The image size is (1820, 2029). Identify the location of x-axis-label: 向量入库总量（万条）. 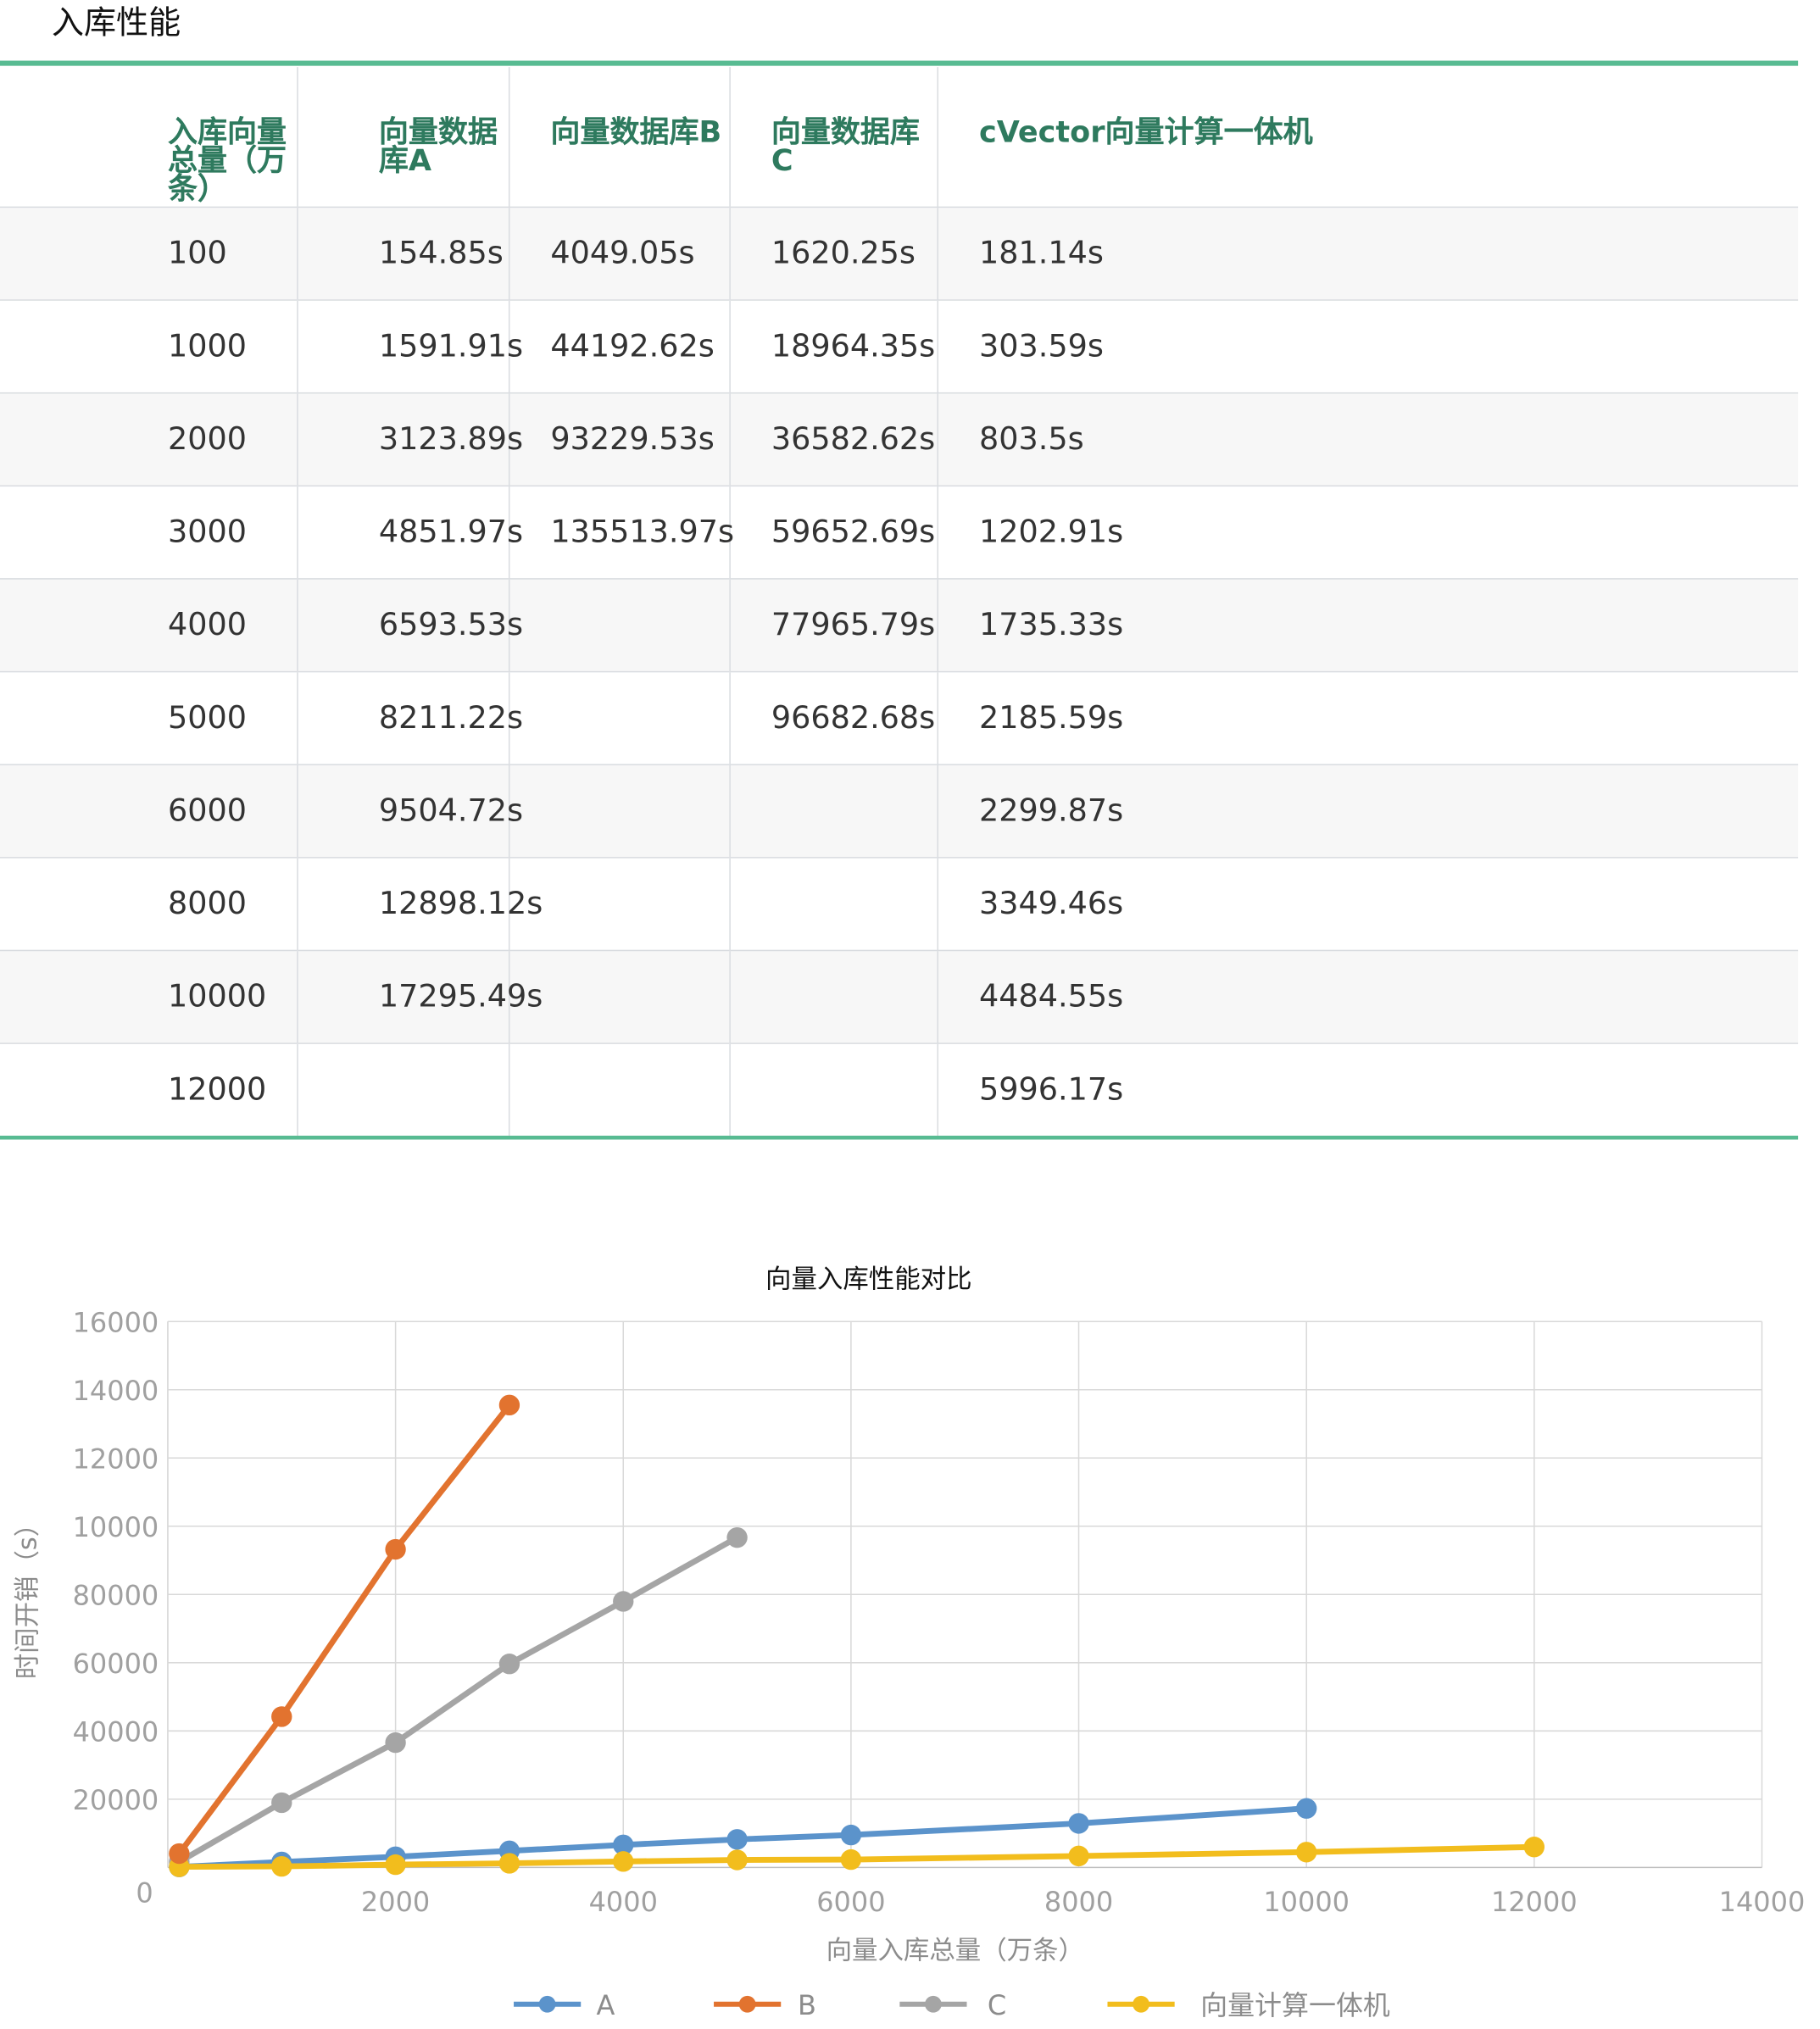
(955, 1950).